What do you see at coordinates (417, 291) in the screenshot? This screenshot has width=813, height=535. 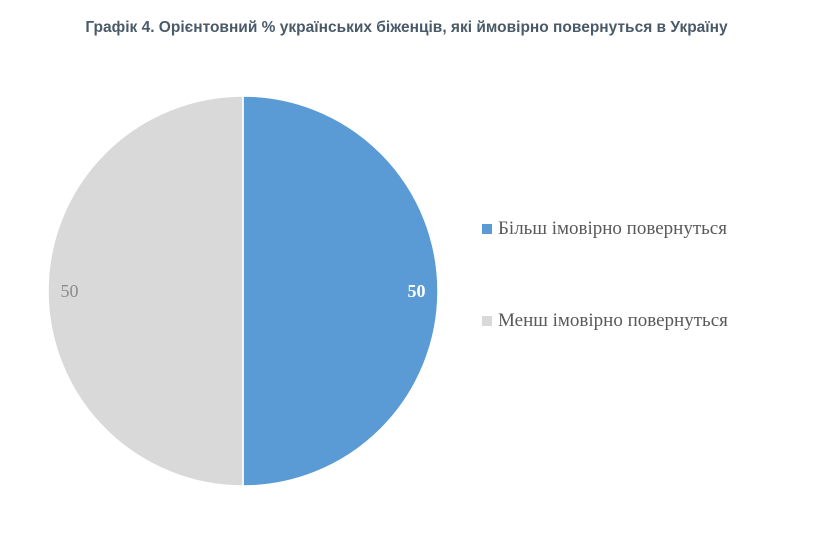 I see `data-label-more-likely: 50` at bounding box center [417, 291].